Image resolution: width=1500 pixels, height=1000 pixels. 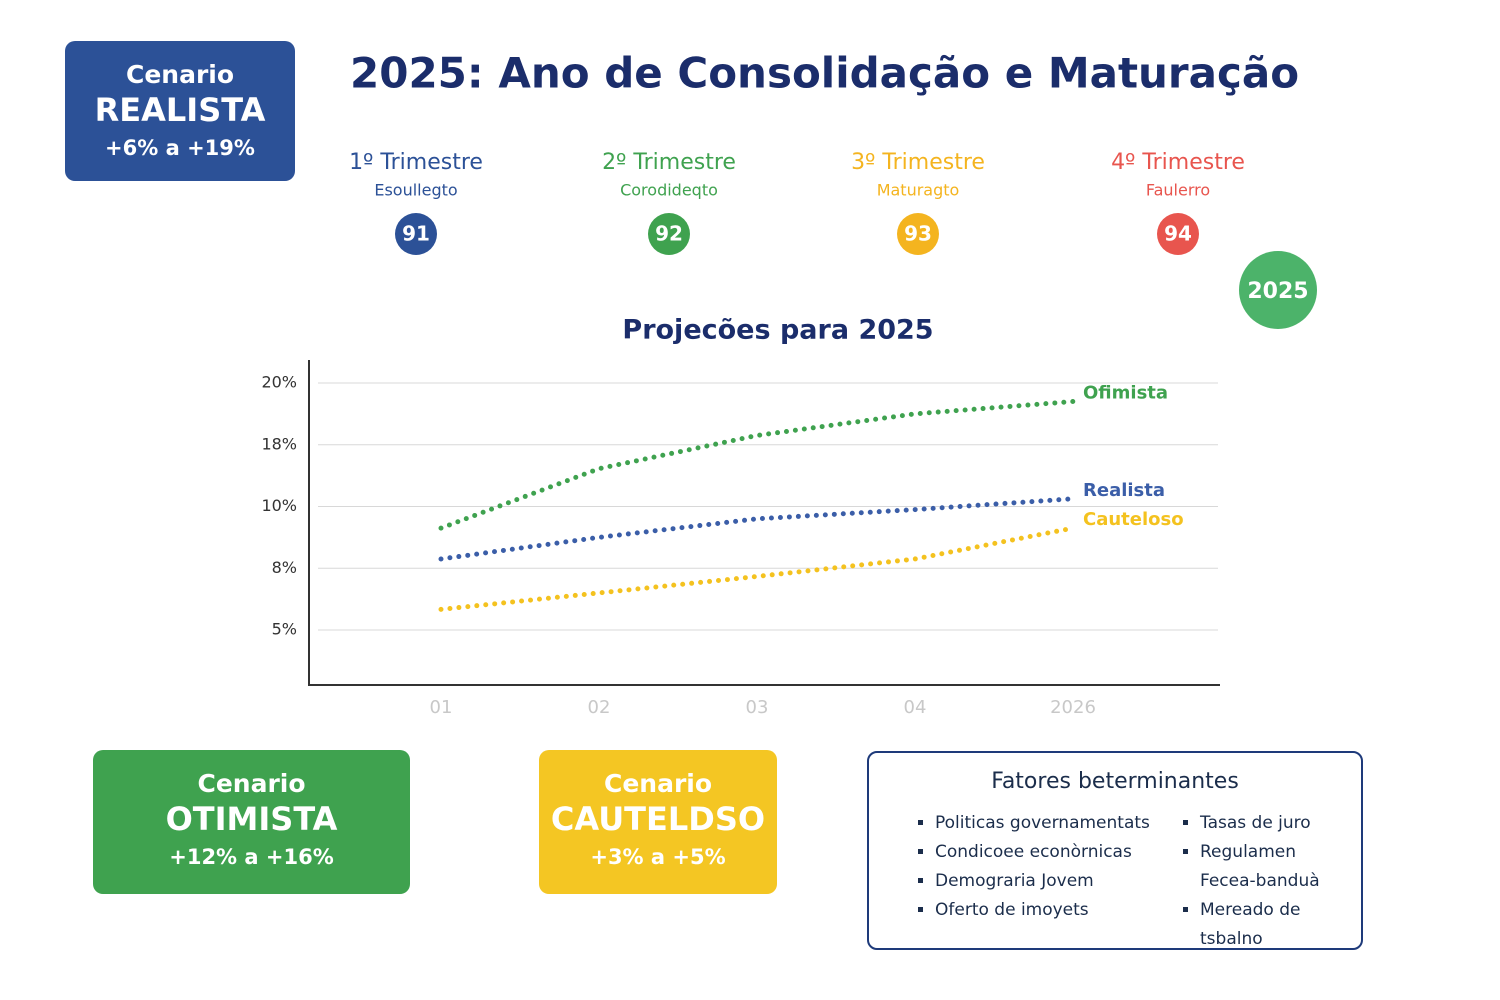 What do you see at coordinates (252, 819) in the screenshot?
I see `scenario-name: OTIMISTA` at bounding box center [252, 819].